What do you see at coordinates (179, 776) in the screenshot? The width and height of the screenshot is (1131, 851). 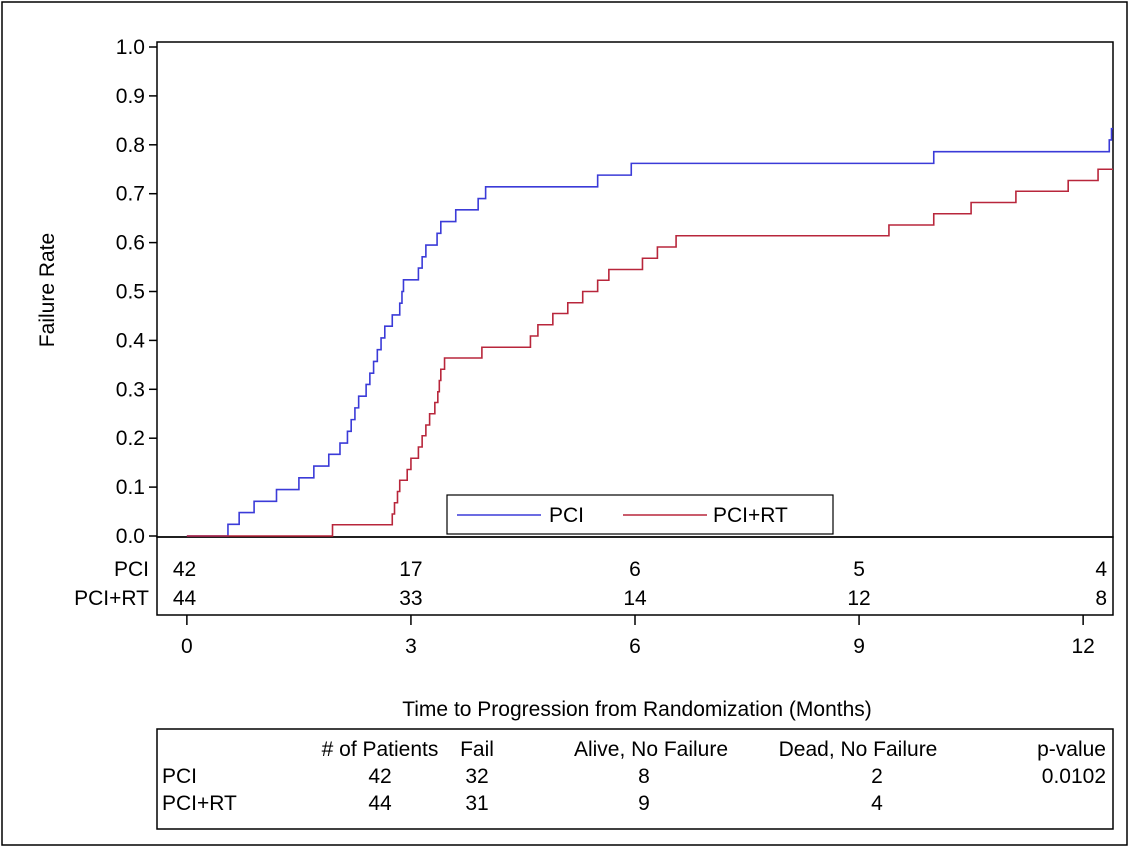 I see `summary-row-label: PCI` at bounding box center [179, 776].